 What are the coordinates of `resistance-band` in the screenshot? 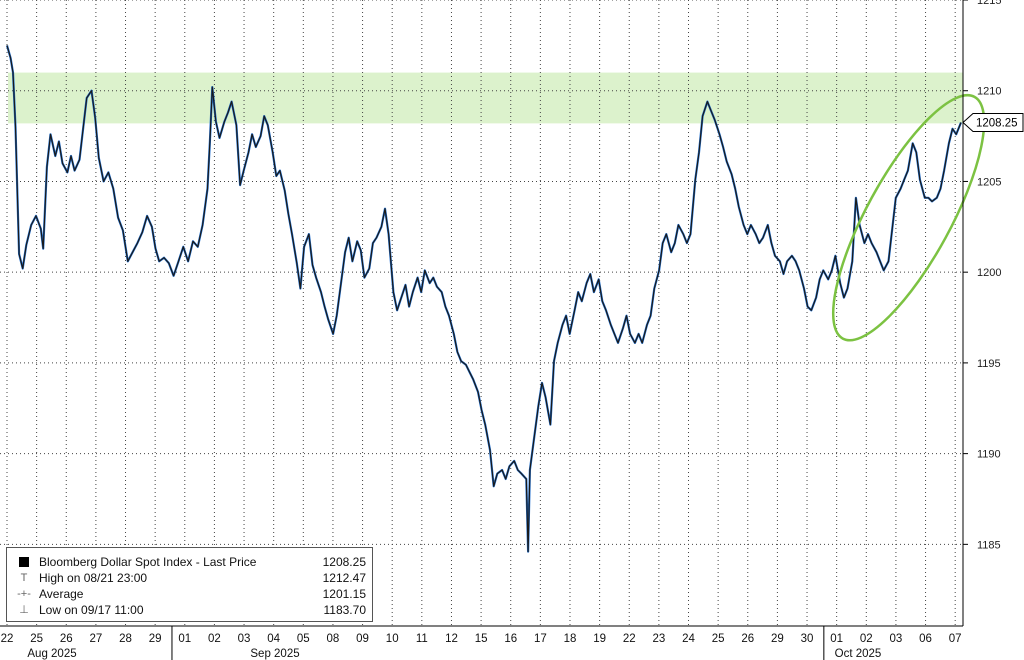 It's located at (485, 98).